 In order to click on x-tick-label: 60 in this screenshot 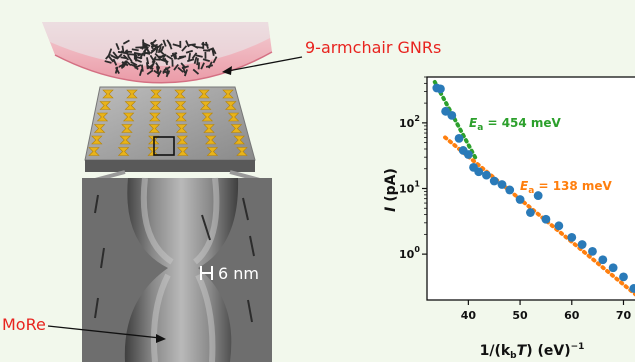, I will do `click(572, 315)`.